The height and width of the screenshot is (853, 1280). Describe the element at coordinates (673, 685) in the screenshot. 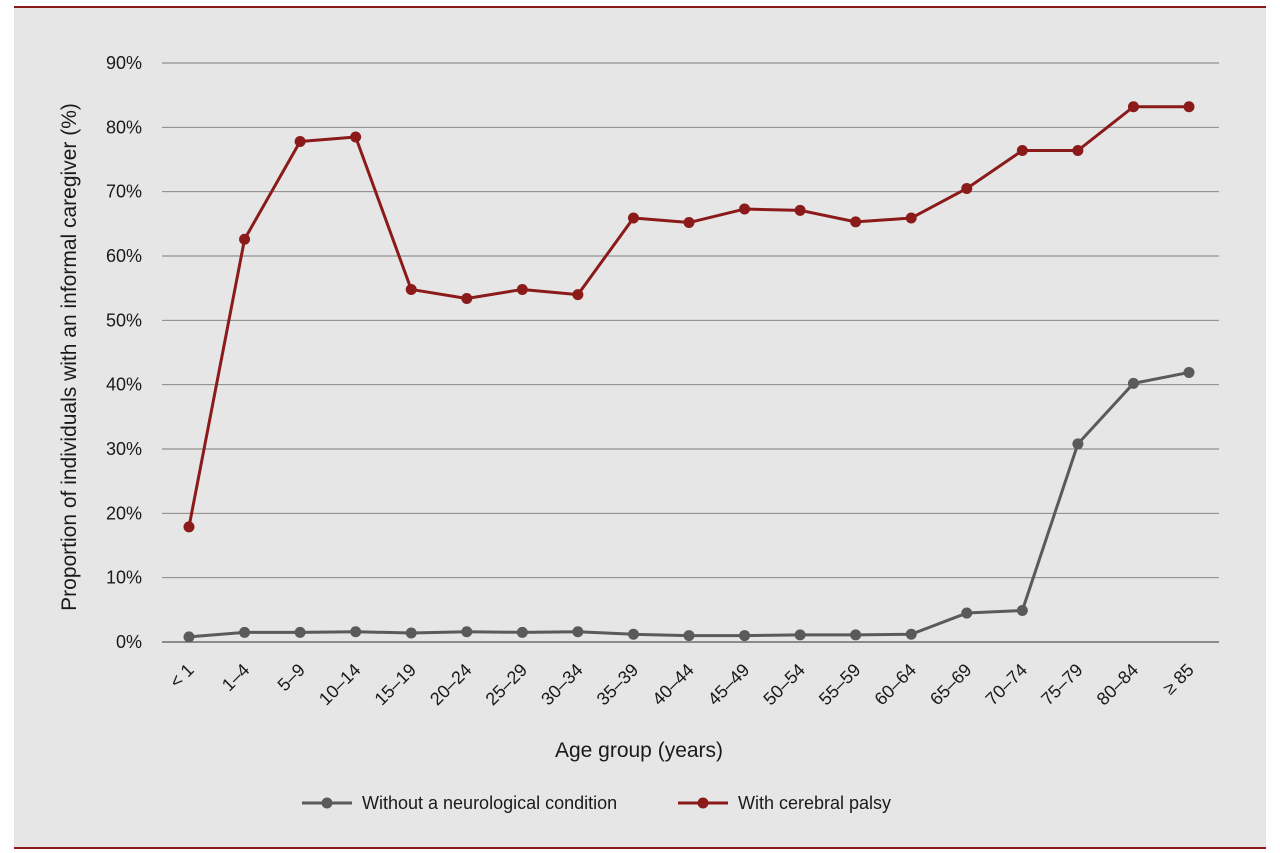

I see `x-tick-label: 40–44` at that location.